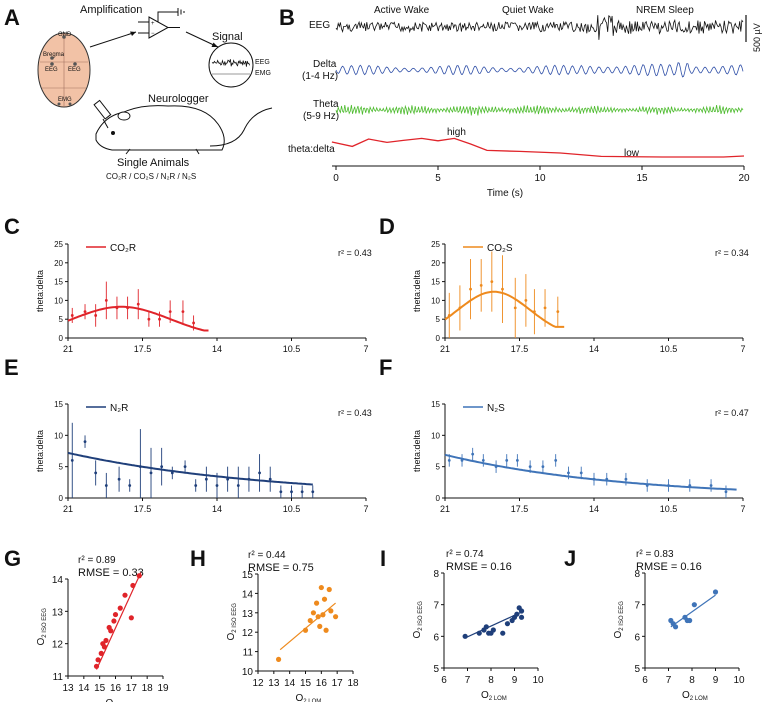 This screenshot has width=763, height=702. I want to click on state-nrem-sleep: NREM Sleep, so click(665, 10).